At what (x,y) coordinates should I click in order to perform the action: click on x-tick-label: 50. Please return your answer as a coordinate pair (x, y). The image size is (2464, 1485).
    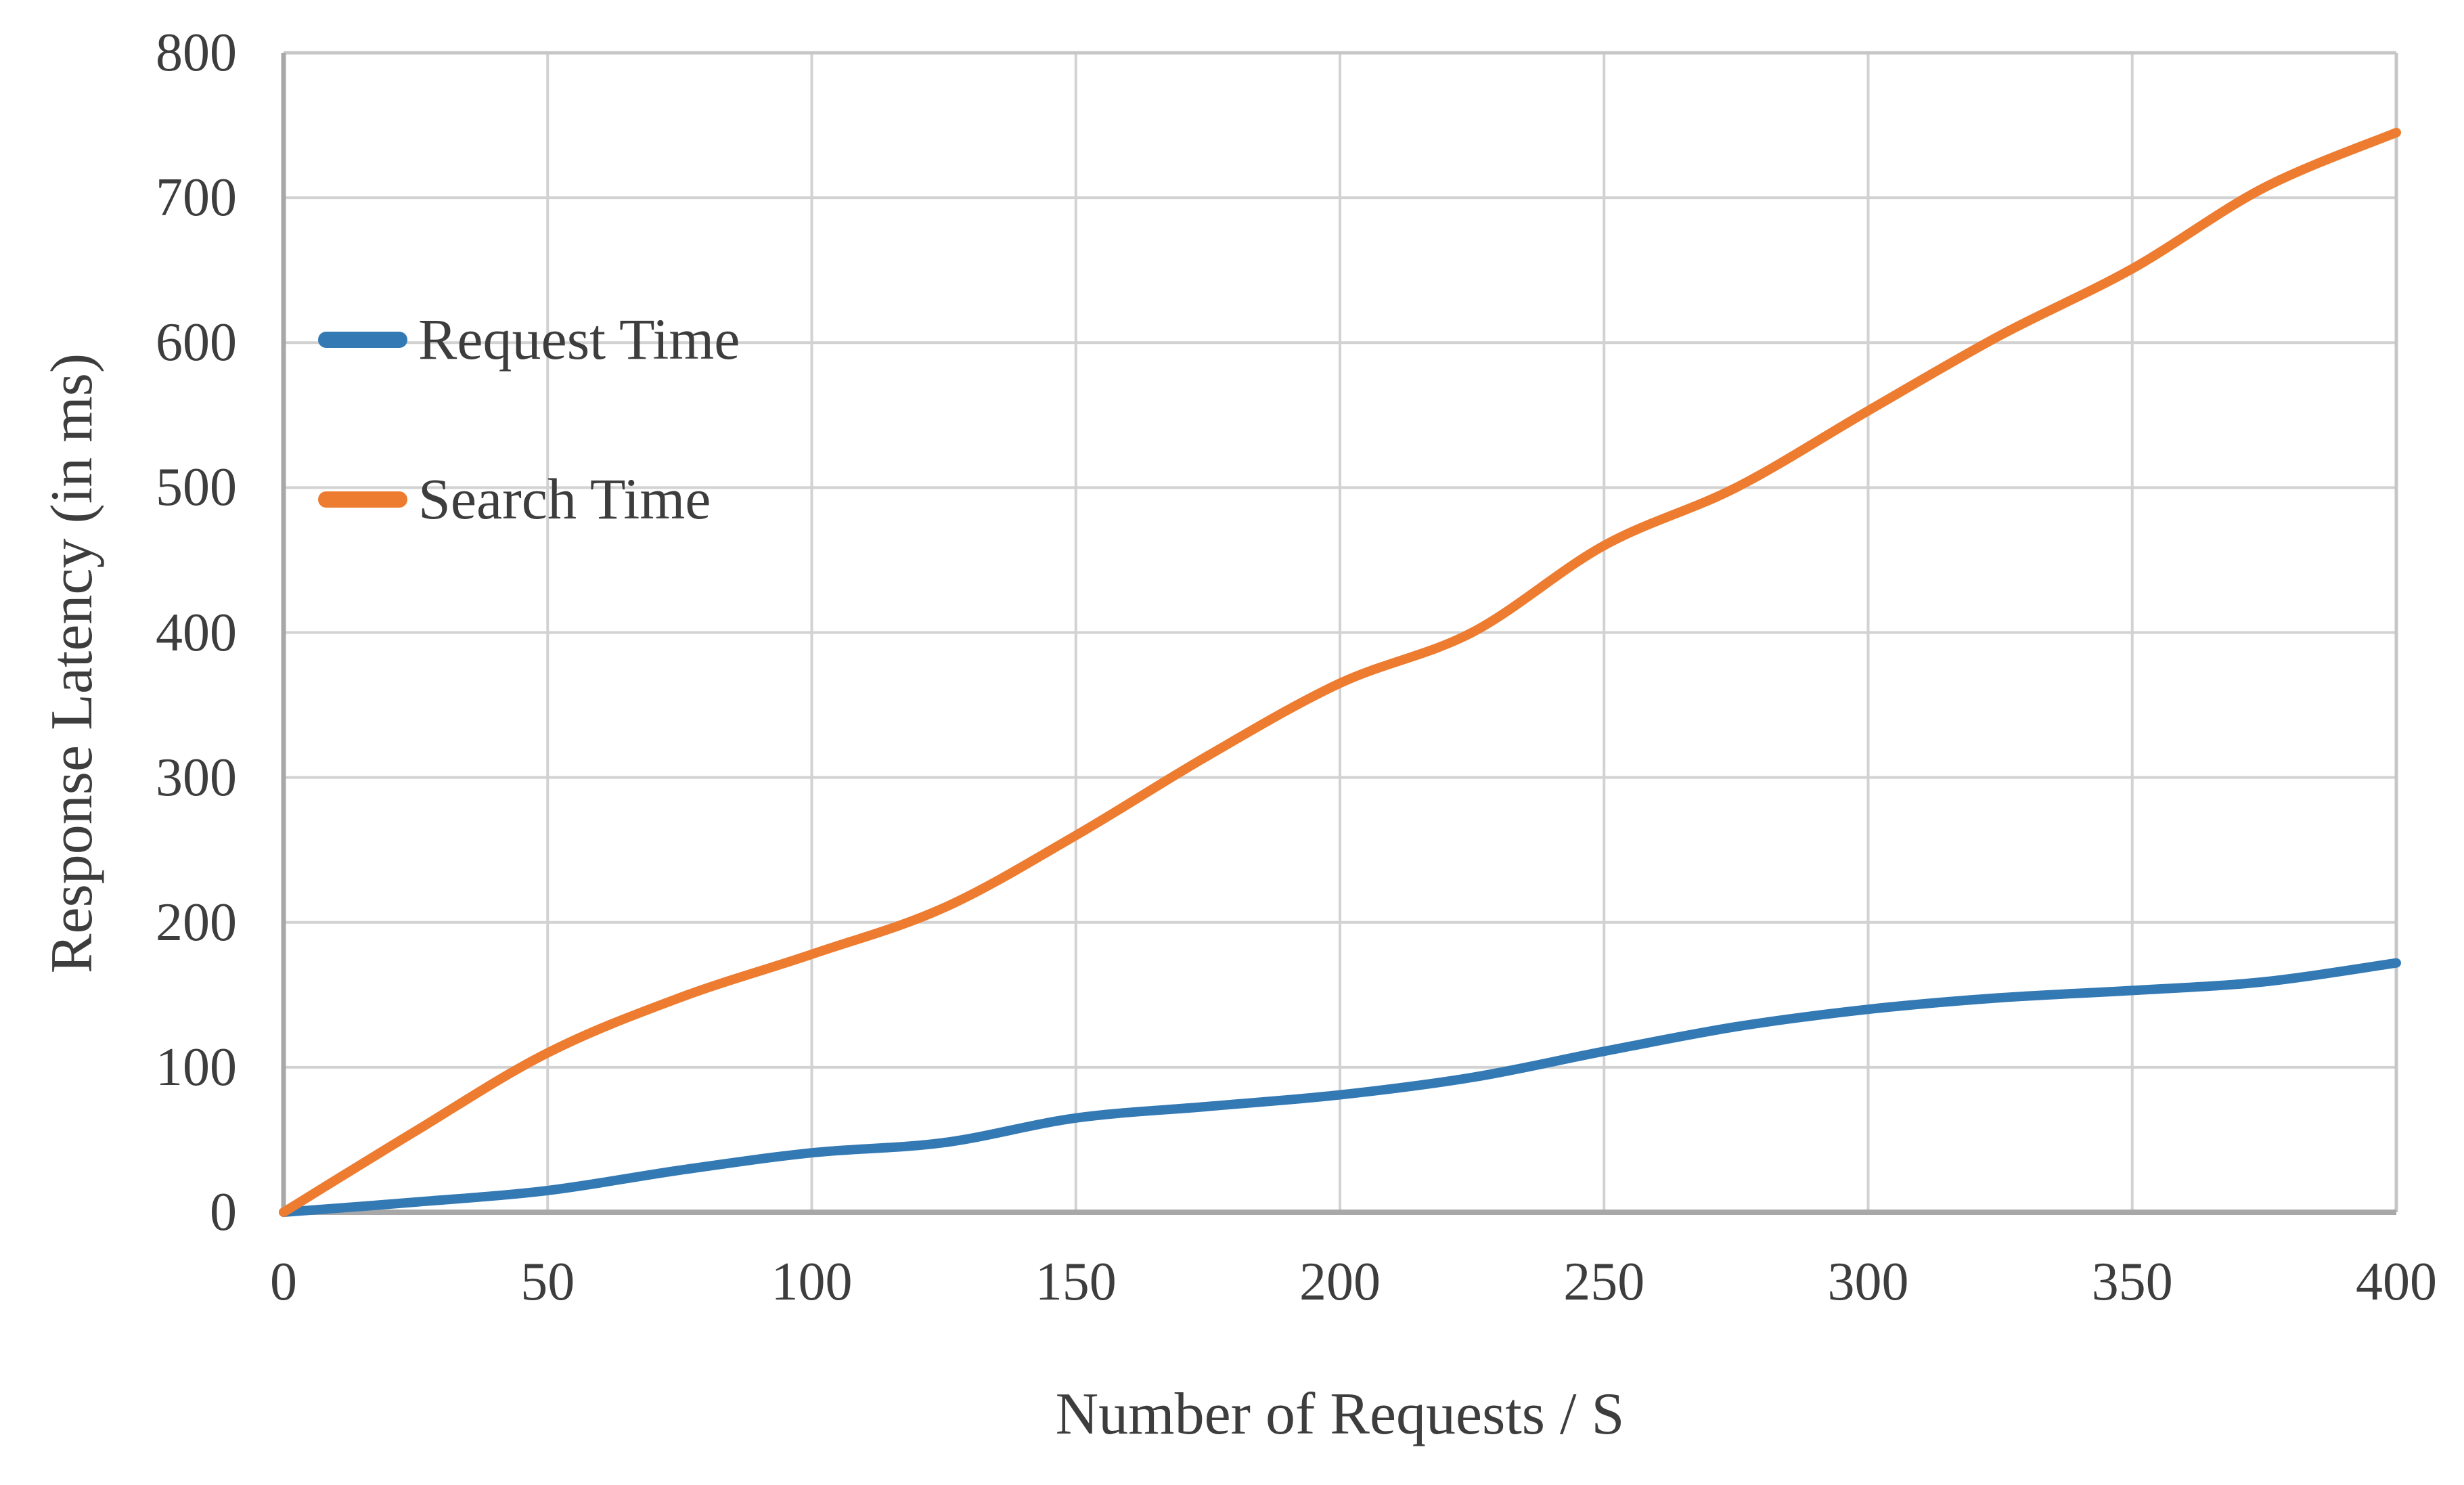
    Looking at the image, I should click on (547, 1282).